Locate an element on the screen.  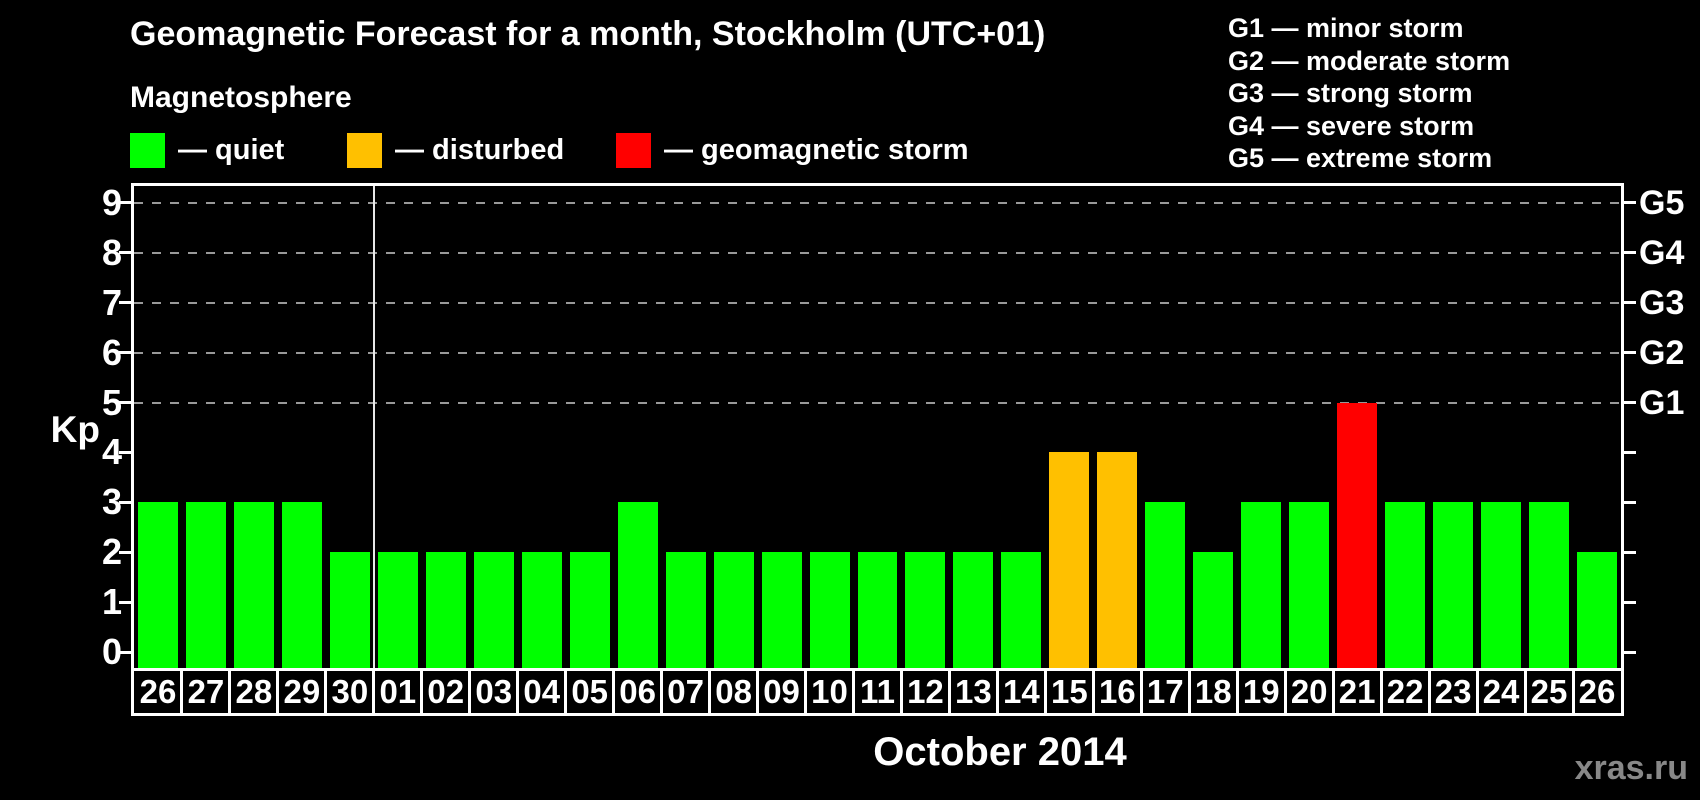
y-tick-label-6: 6 is located at coordinates (111, 352).